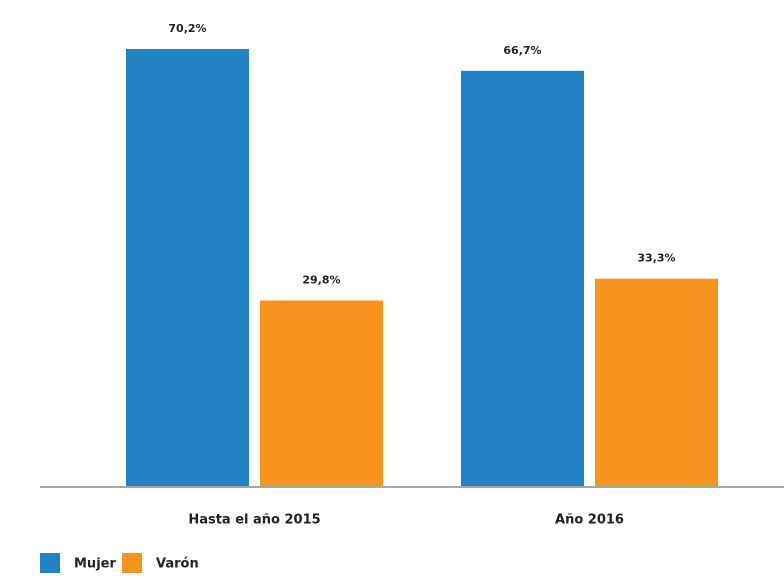  I want to click on legend-label: Varón, so click(177, 564).